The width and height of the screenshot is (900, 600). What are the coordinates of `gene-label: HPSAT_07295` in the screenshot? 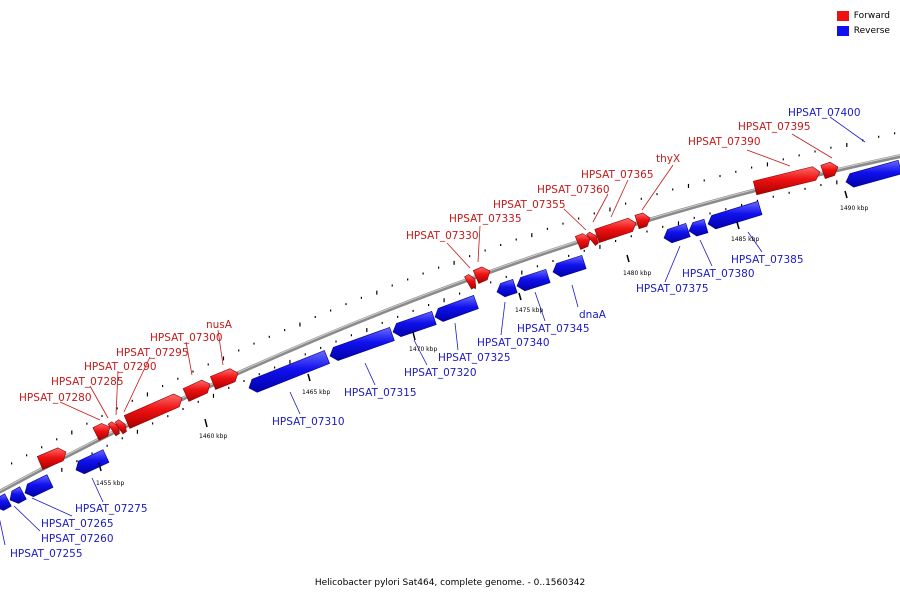 It's located at (152, 353).